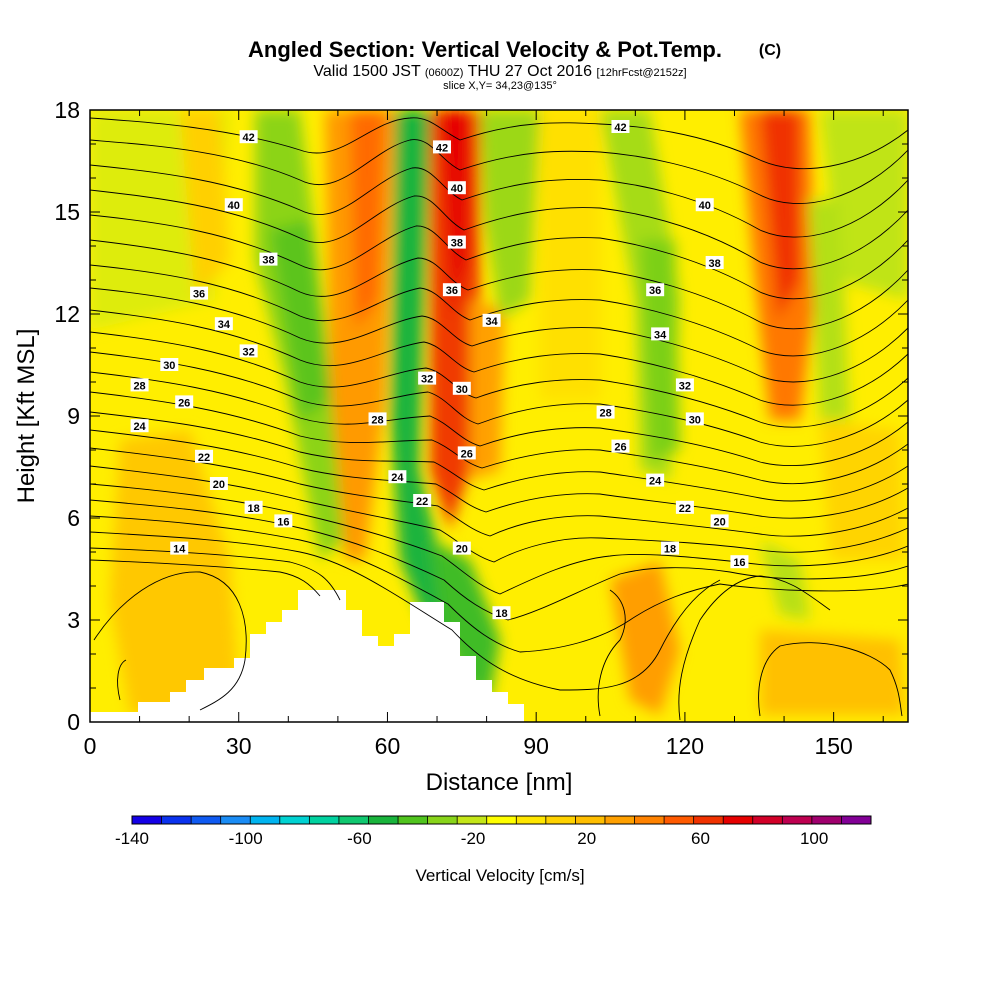 This screenshot has width=1000, height=1000. Describe the element at coordinates (239, 746) in the screenshot. I see `x-tick-label: 30` at that location.